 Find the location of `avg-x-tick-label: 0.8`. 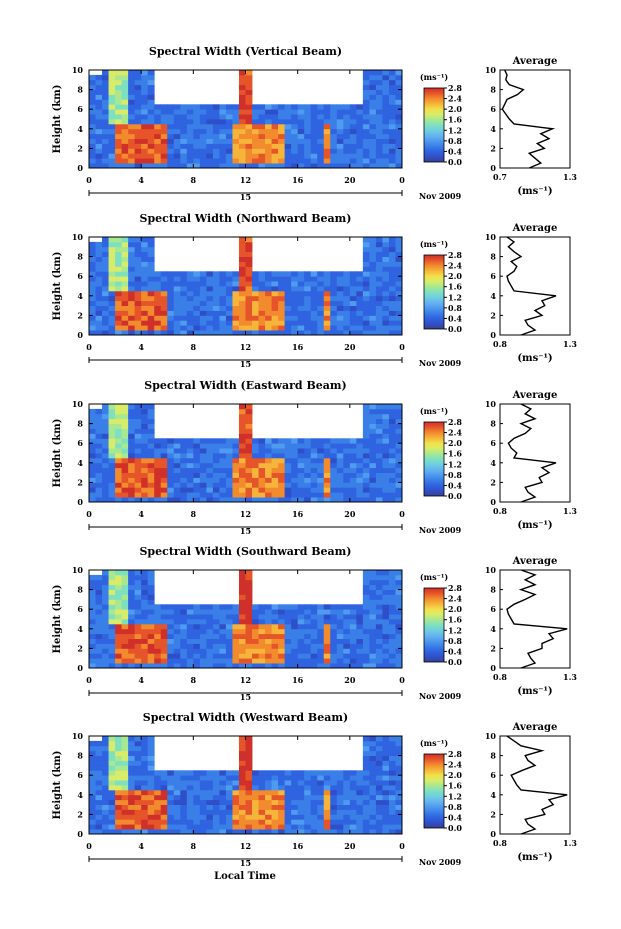

avg-x-tick-label: 0.8 is located at coordinates (500, 344).